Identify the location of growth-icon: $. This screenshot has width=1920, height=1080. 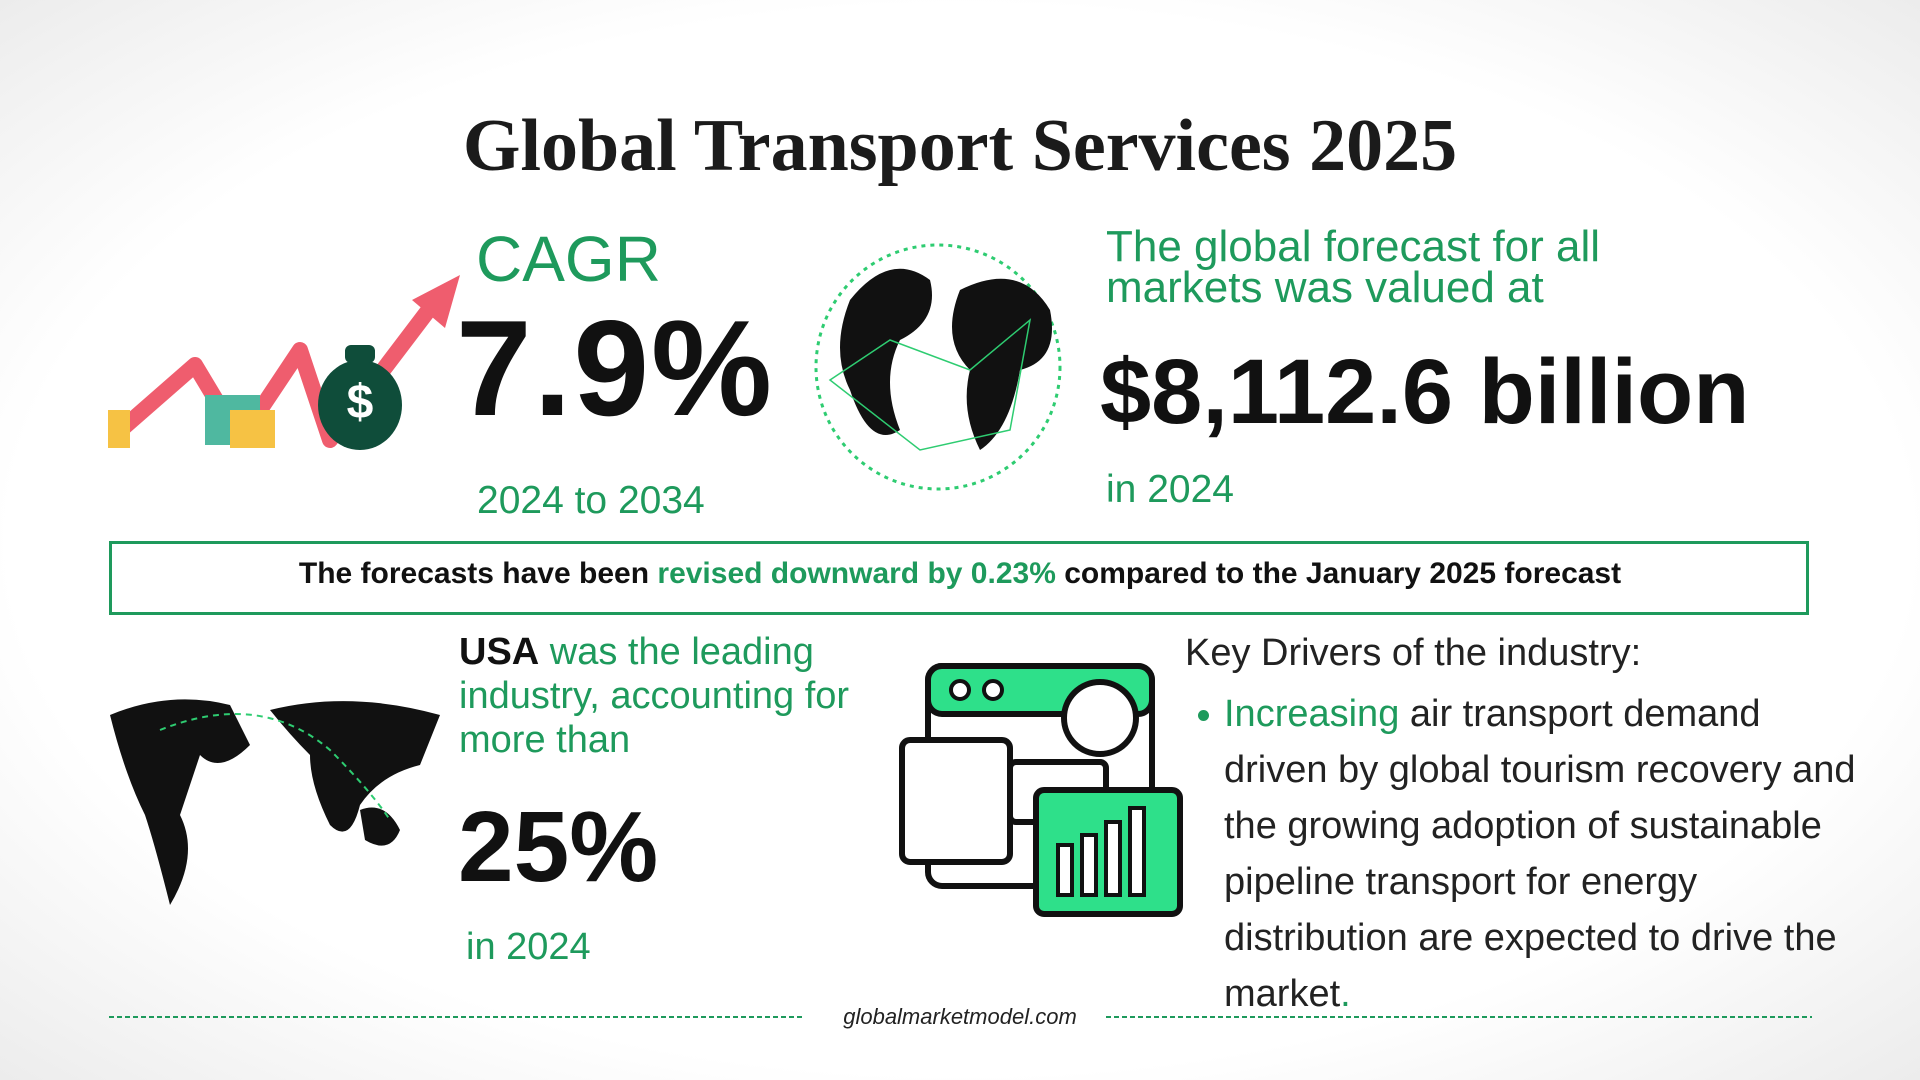
(284, 362).